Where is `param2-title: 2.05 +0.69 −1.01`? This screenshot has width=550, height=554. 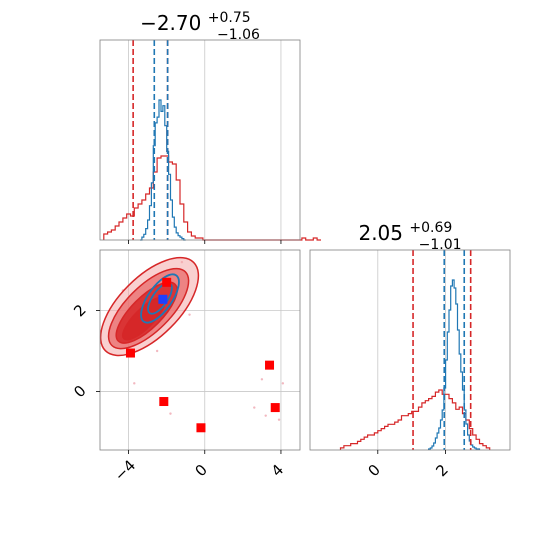
param2-title: 2.05 +0.69 −1.01 is located at coordinates (409, 233).